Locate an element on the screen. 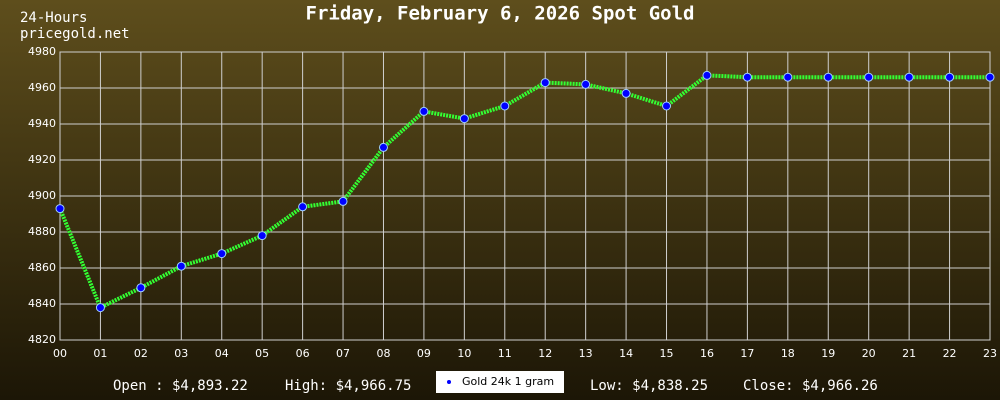 The height and width of the screenshot is (400, 1000). y-tick-label: 4840 is located at coordinates (42, 303).